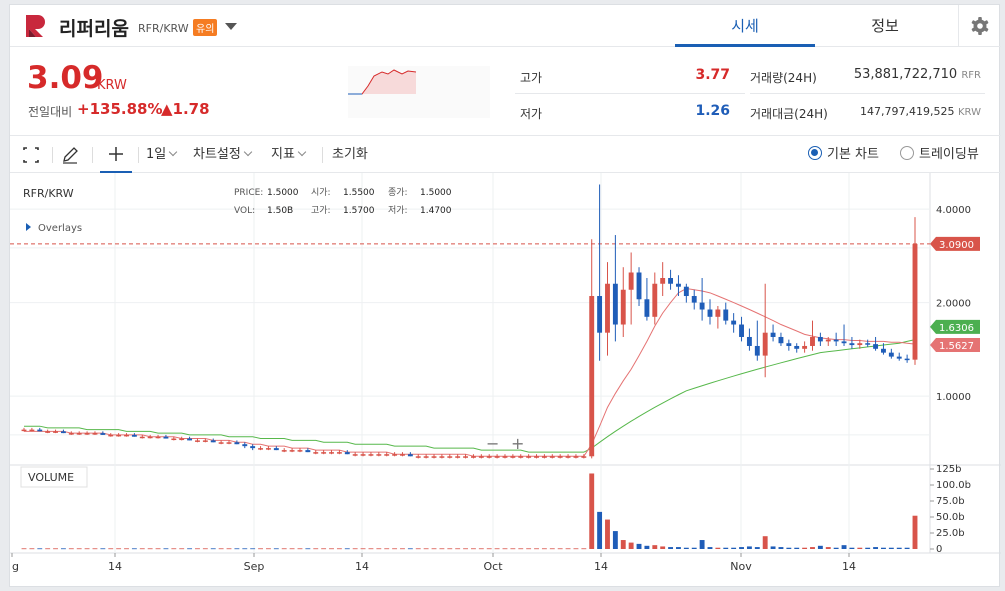  I want to click on ma-green-price-tag: 1.6306, so click(956, 328).